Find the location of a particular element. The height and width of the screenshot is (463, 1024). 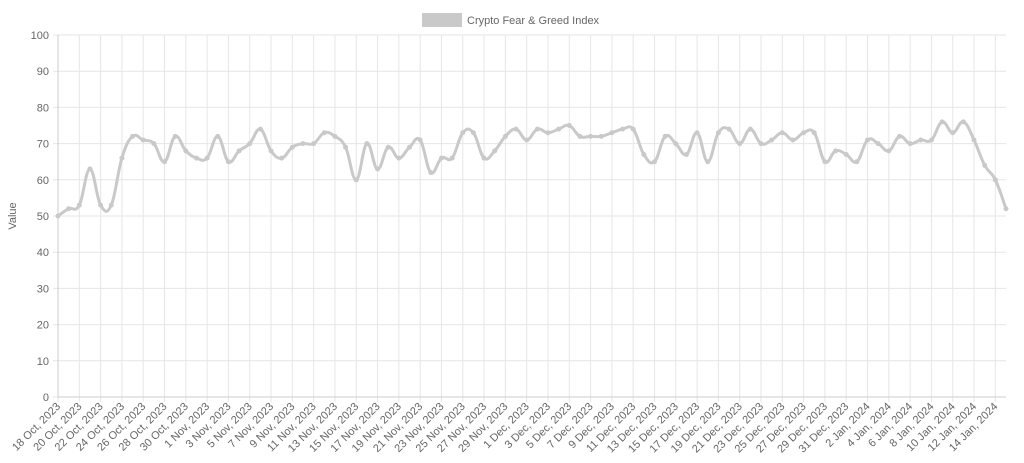

y-tick-label: 50 is located at coordinates (43, 217).